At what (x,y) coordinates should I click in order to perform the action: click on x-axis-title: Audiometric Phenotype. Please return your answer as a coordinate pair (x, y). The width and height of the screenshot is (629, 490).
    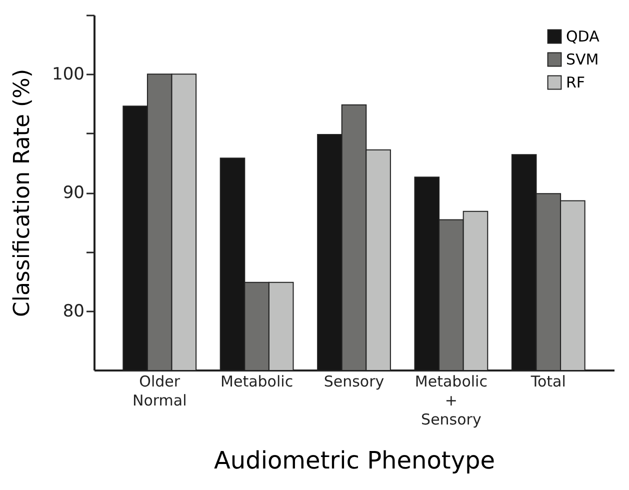
    Looking at the image, I should click on (355, 460).